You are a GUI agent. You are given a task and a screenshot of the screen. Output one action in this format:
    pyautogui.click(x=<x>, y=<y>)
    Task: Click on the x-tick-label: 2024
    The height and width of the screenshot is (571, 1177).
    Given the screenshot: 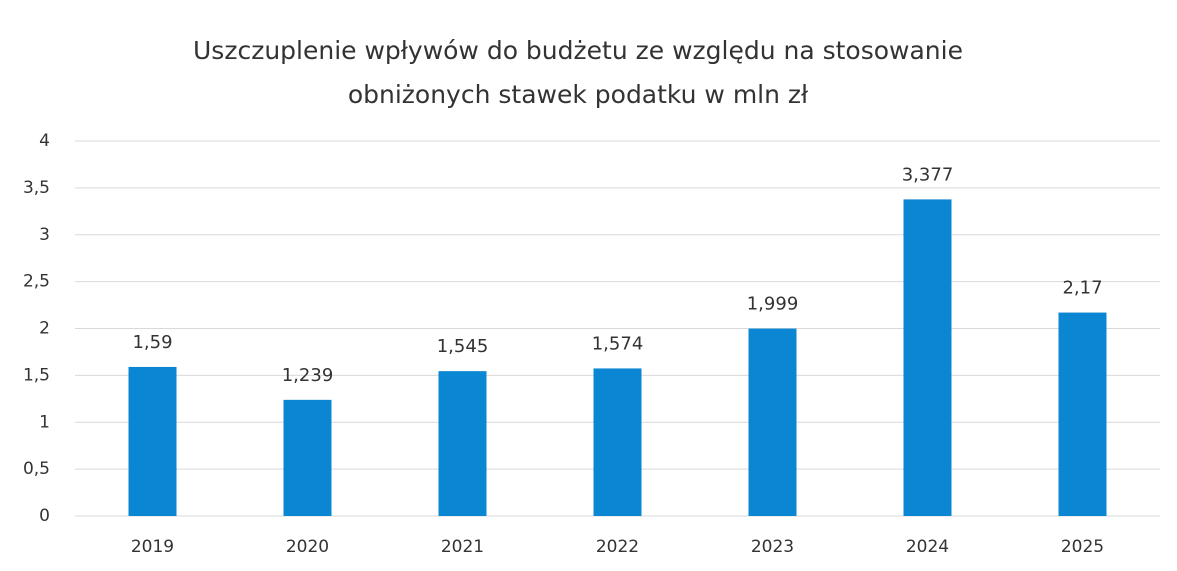 What is the action you would take?
    pyautogui.click(x=927, y=547)
    